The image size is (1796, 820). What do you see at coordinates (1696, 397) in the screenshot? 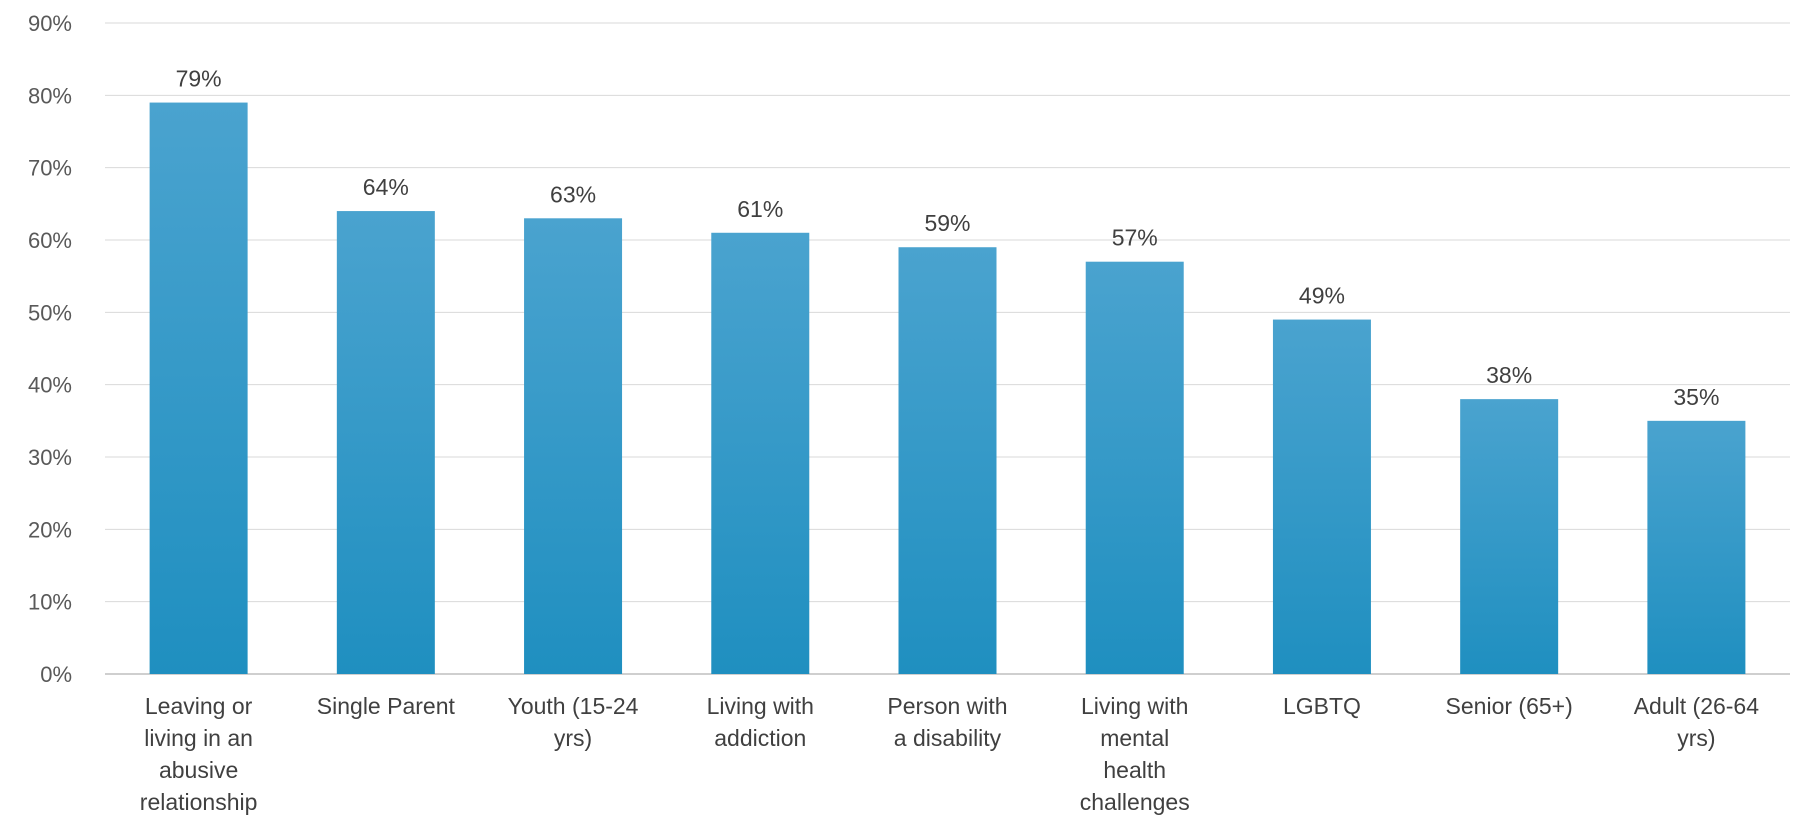
I see `data-label: 35%` at bounding box center [1696, 397].